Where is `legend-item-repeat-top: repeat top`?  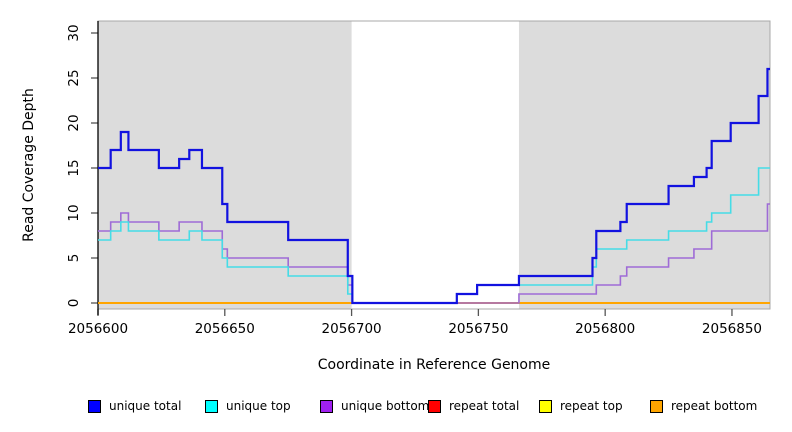
legend-item-repeat-top: repeat top is located at coordinates (581, 406).